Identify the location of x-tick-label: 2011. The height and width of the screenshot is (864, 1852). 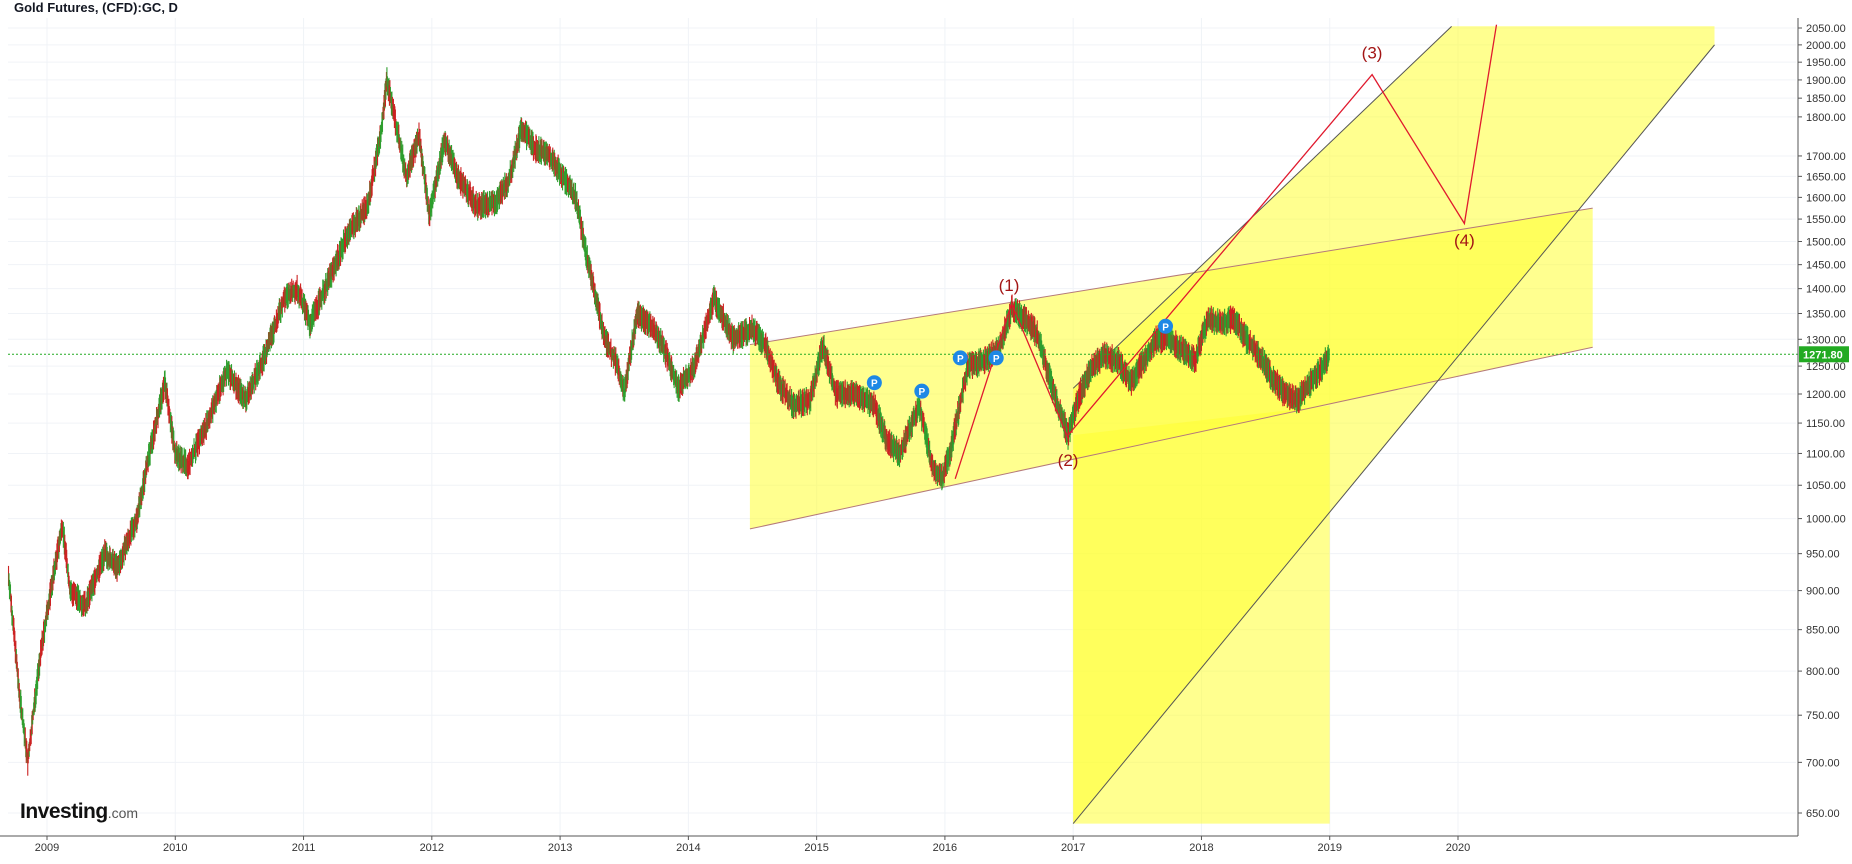
(304, 848).